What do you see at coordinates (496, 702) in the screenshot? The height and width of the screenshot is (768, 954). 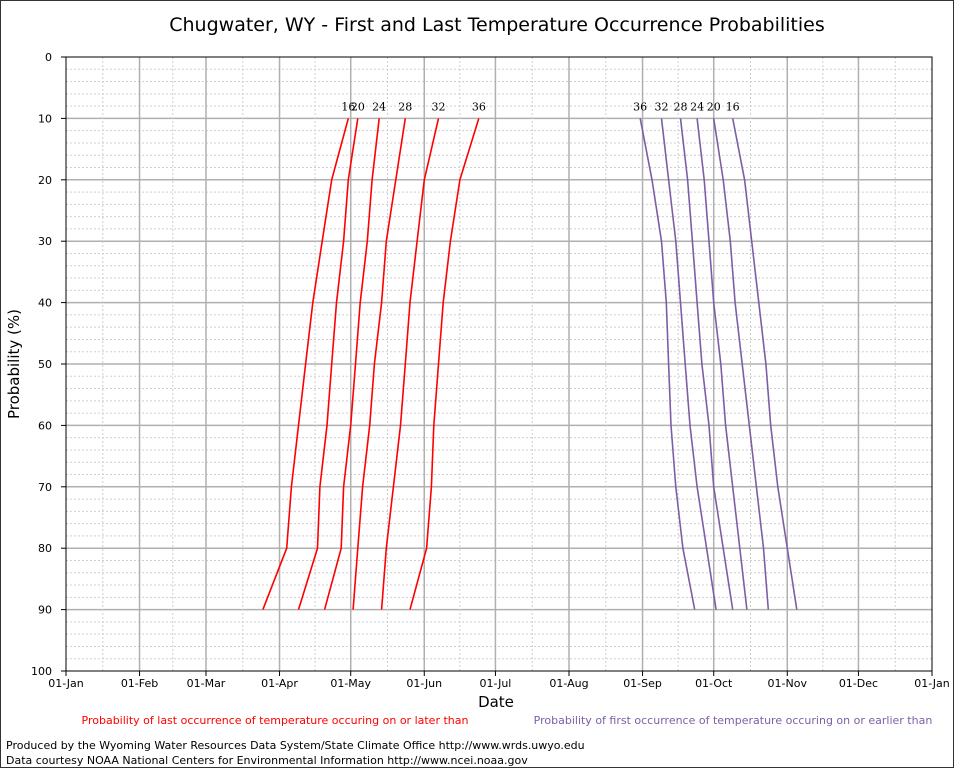 I see `x-axis-label: Date` at bounding box center [496, 702].